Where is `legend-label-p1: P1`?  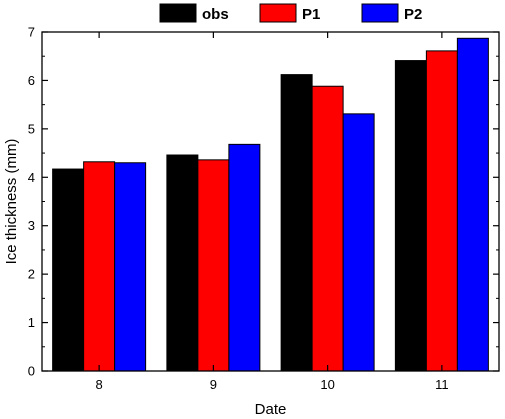 legend-label-p1: P1 is located at coordinates (311, 14).